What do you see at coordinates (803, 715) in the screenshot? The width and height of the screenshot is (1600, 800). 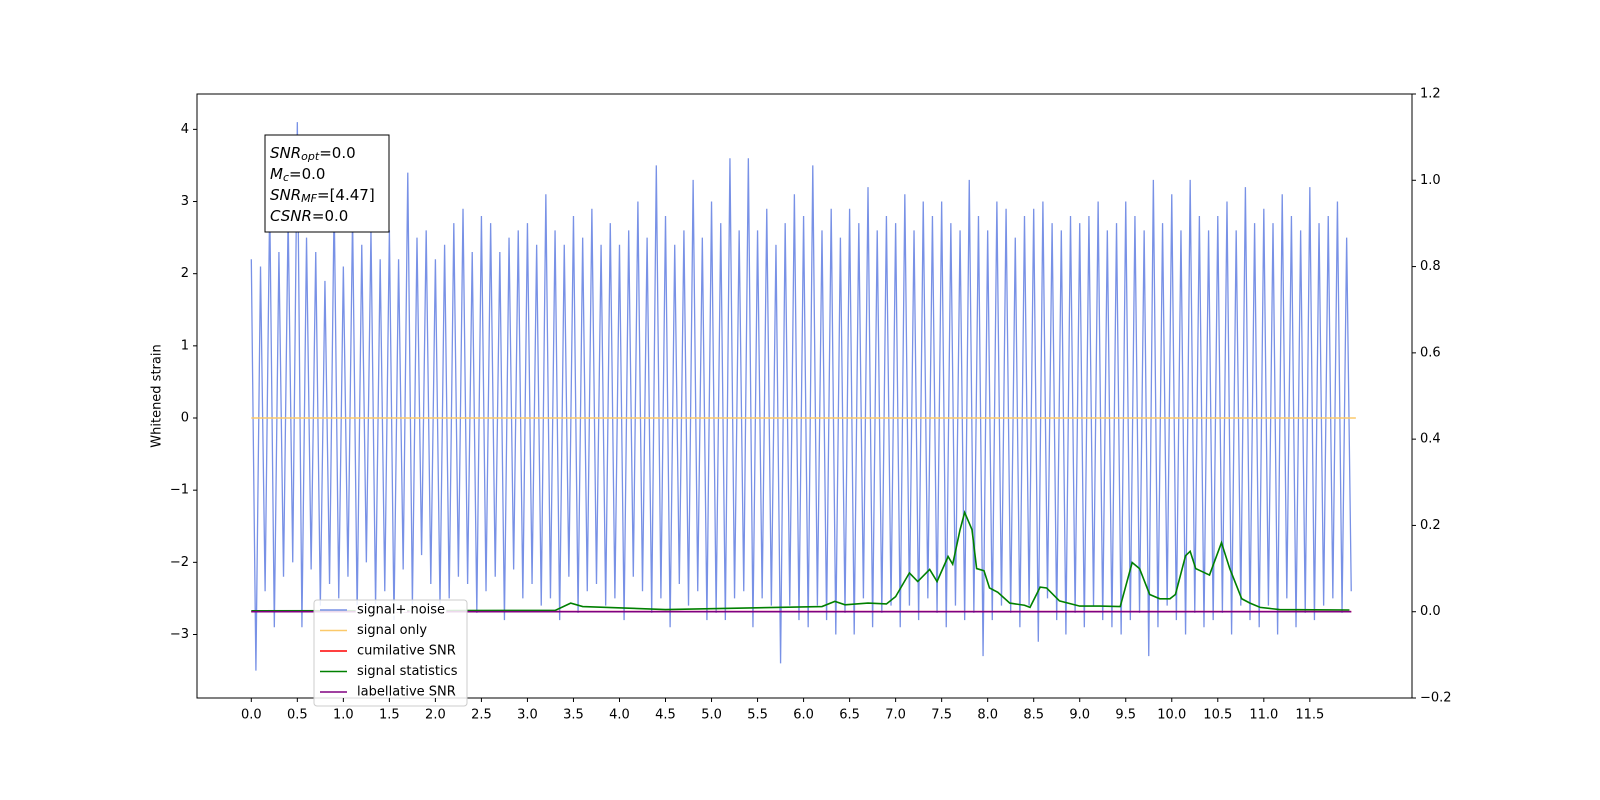 I see `x-tick-label: 6.0` at bounding box center [803, 715].